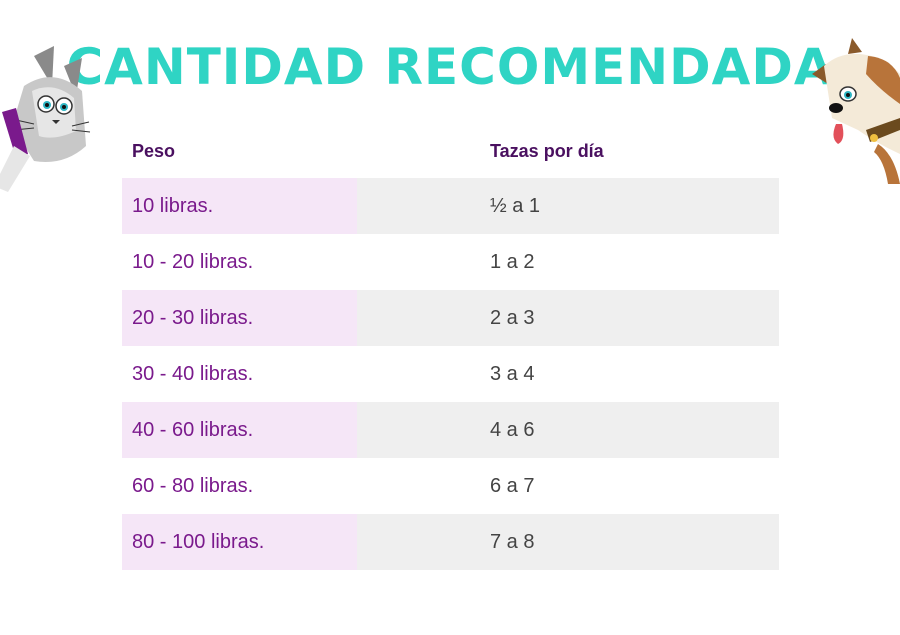 The width and height of the screenshot is (900, 635). I want to click on table-row: 10 libras. ½ a 1, so click(450, 206).